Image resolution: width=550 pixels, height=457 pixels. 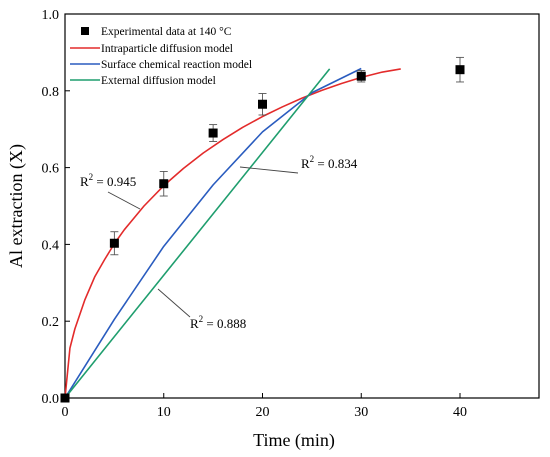 What do you see at coordinates (91, 177) in the screenshot?
I see `annotation-sup-intraparticle: 2` at bounding box center [91, 177].